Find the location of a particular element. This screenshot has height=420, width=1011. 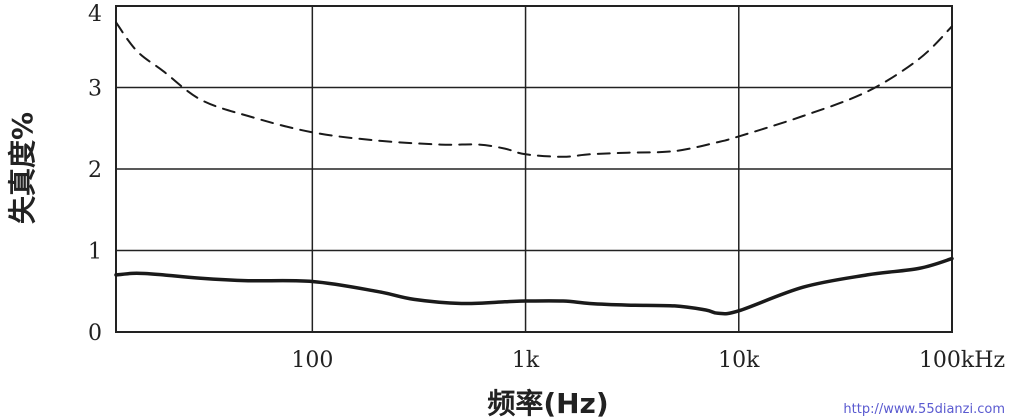

y-tick-label: 2 is located at coordinates (95, 170).